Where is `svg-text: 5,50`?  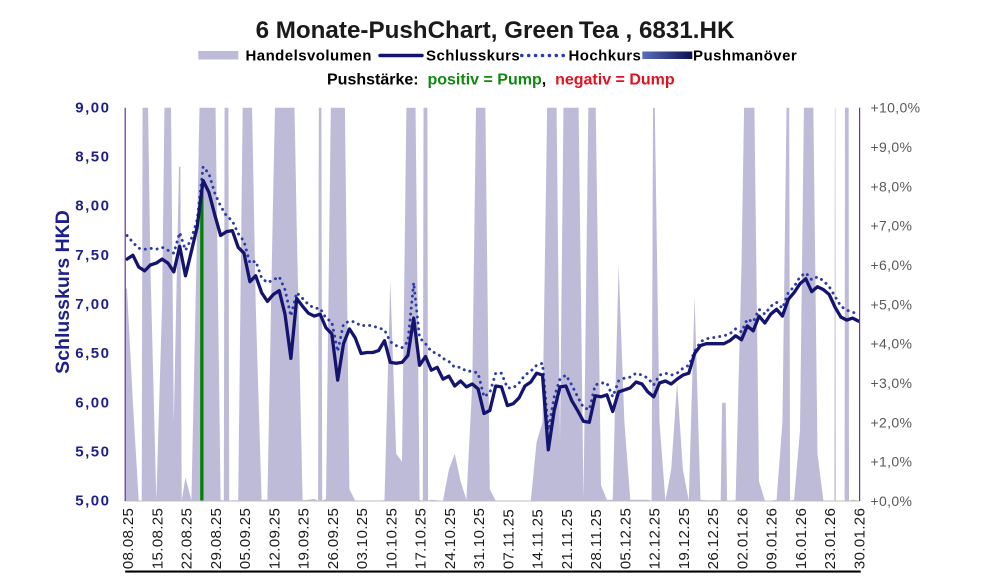
svg-text: 5,50 is located at coordinates (92, 451).